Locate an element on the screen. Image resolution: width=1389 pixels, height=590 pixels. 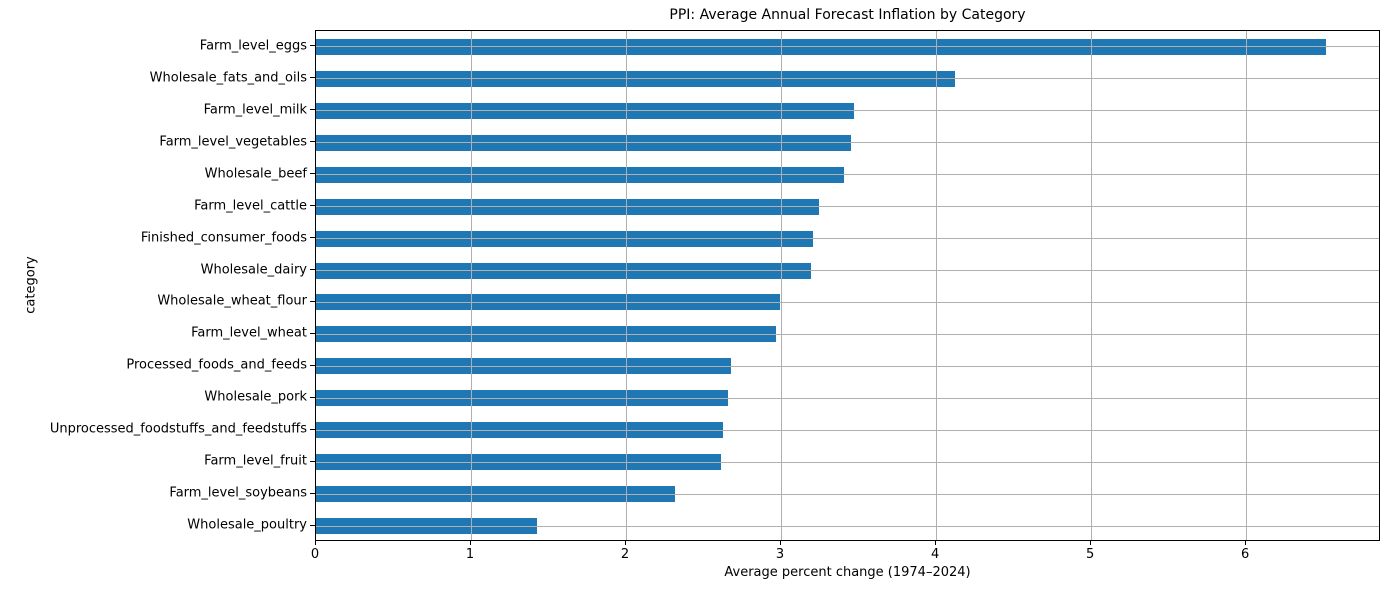
y-tick-label: Wholesale_dairy is located at coordinates (253, 270).